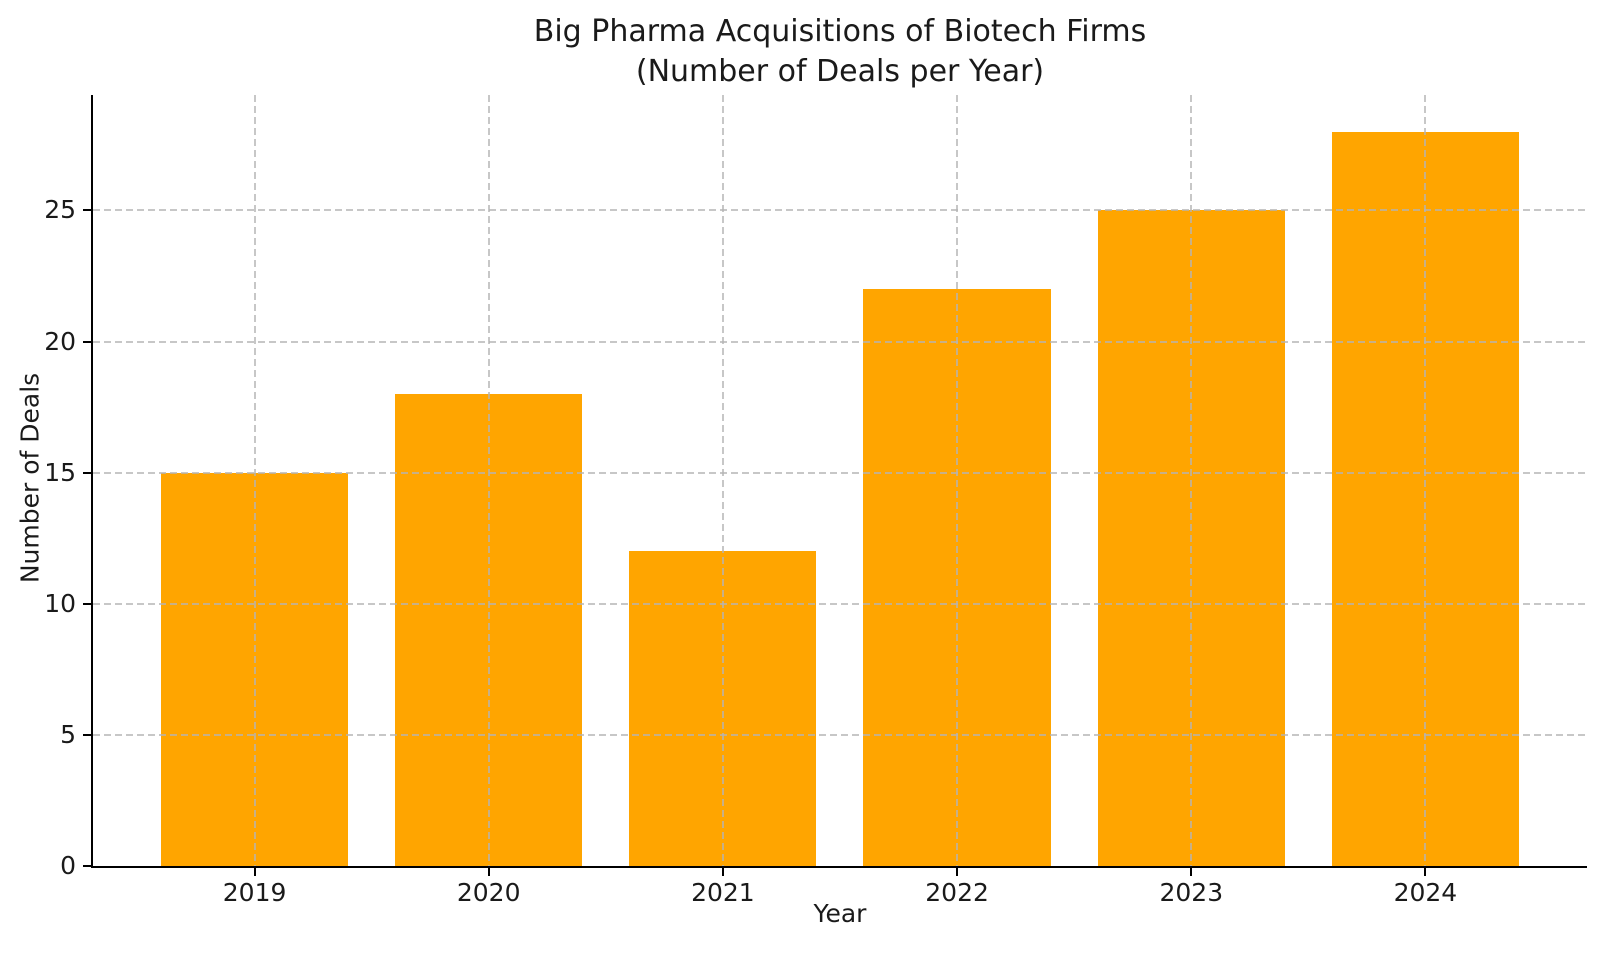 This screenshot has width=1600, height=953. What do you see at coordinates (30, 478) in the screenshot?
I see `y-axis-label: Number of Deals` at bounding box center [30, 478].